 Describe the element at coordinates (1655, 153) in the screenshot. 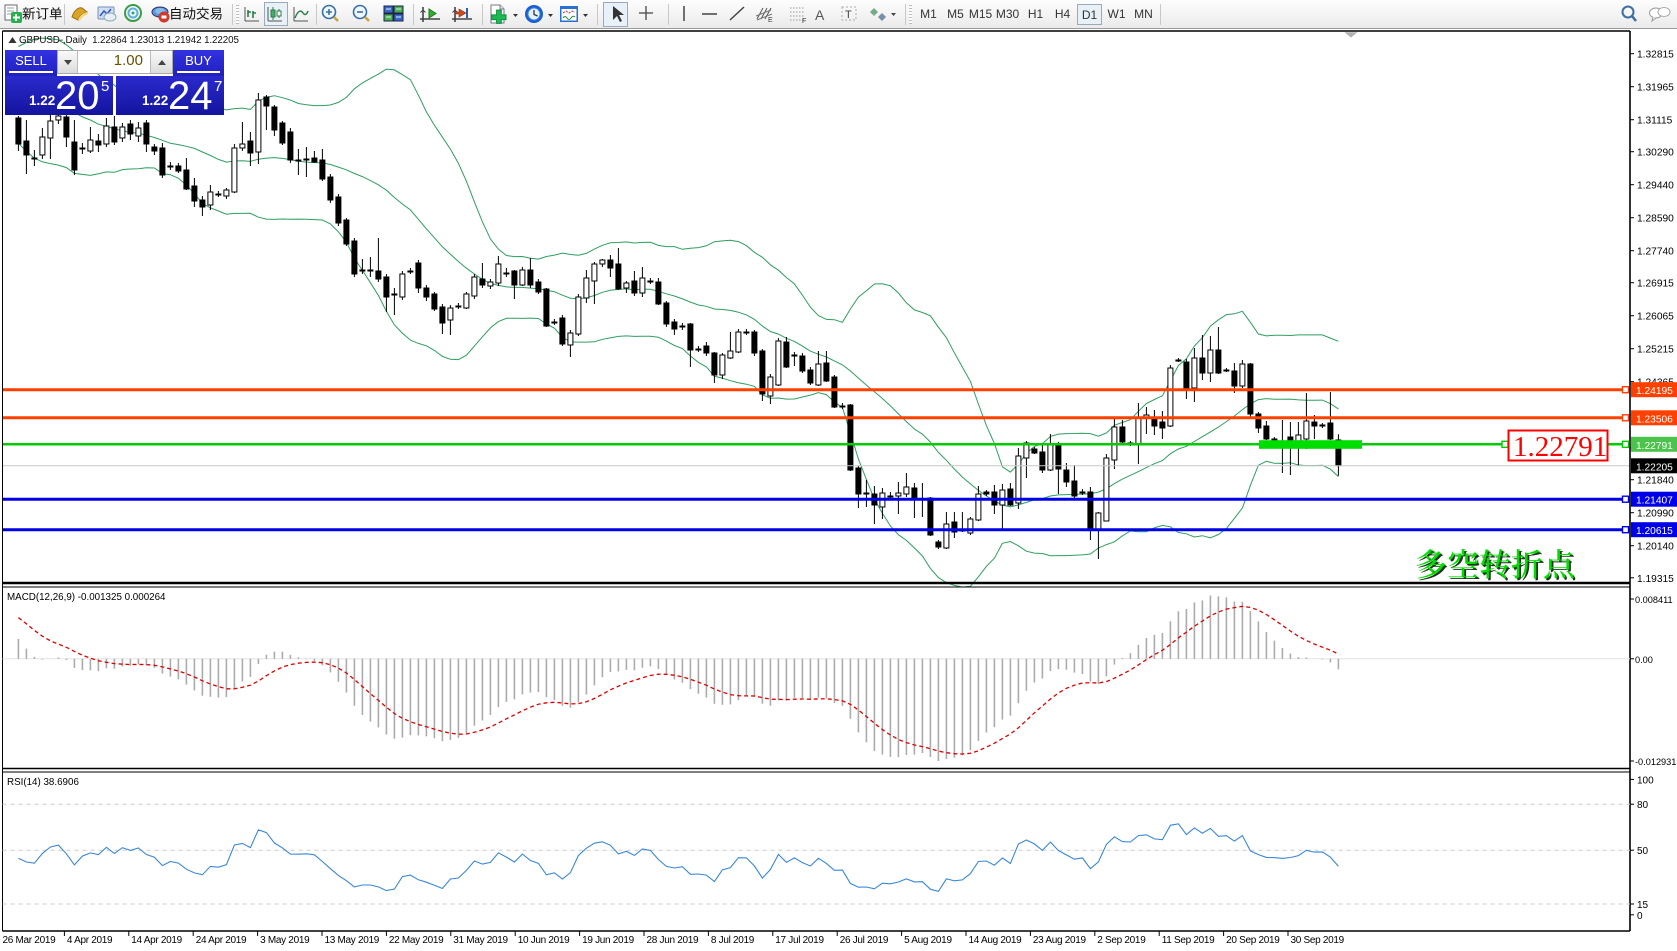

I see `svg-text: 1.30290` at that location.